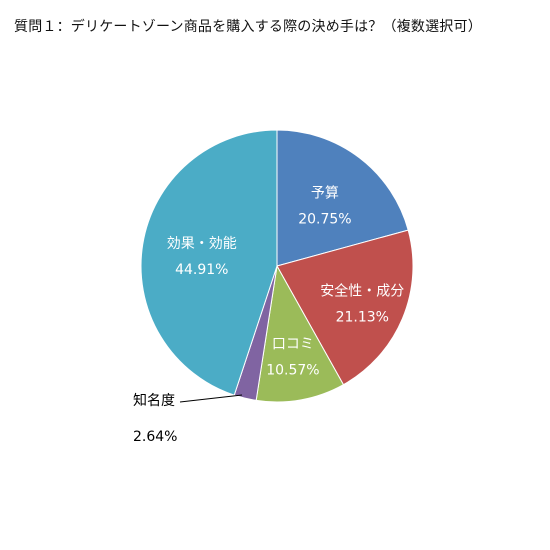 Image resolution: width=550 pixels, height=550 pixels. Describe the element at coordinates (292, 370) in the screenshot. I see `slice-value-label-3: 10.57%` at that location.